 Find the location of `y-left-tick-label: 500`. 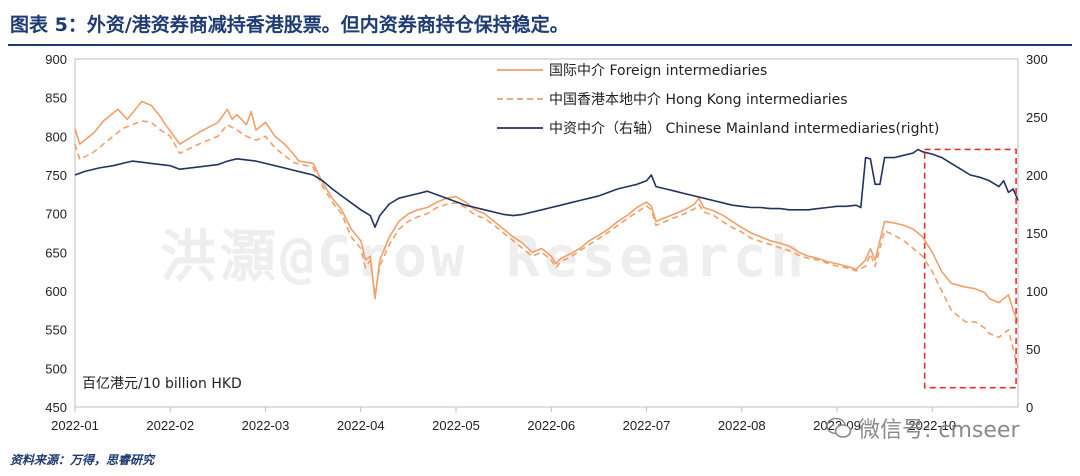

y-left-tick-label: 500 is located at coordinates (56, 368).